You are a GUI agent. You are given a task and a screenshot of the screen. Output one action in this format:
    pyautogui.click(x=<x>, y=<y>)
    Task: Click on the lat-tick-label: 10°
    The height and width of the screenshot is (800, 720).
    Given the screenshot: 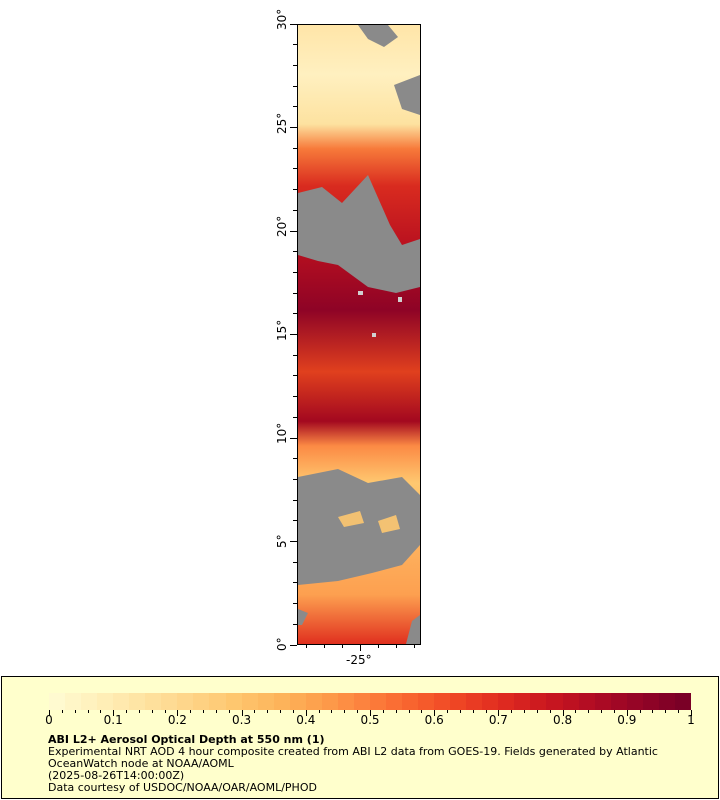 What is the action you would take?
    pyautogui.click(x=282, y=433)
    